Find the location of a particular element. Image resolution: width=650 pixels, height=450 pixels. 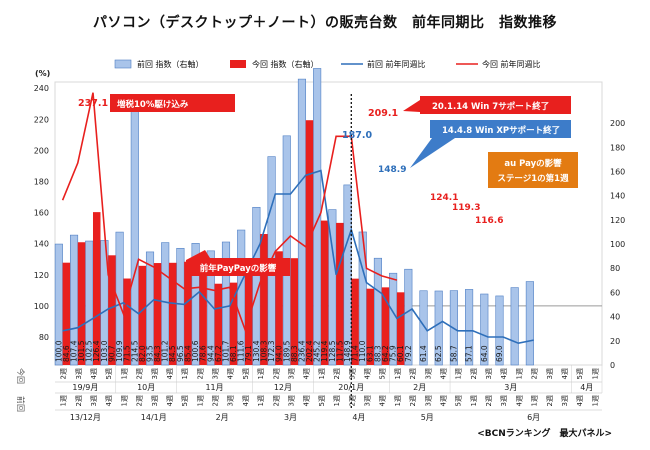

legend-label: 今回 指数（右軸） is located at coordinates (285, 64).